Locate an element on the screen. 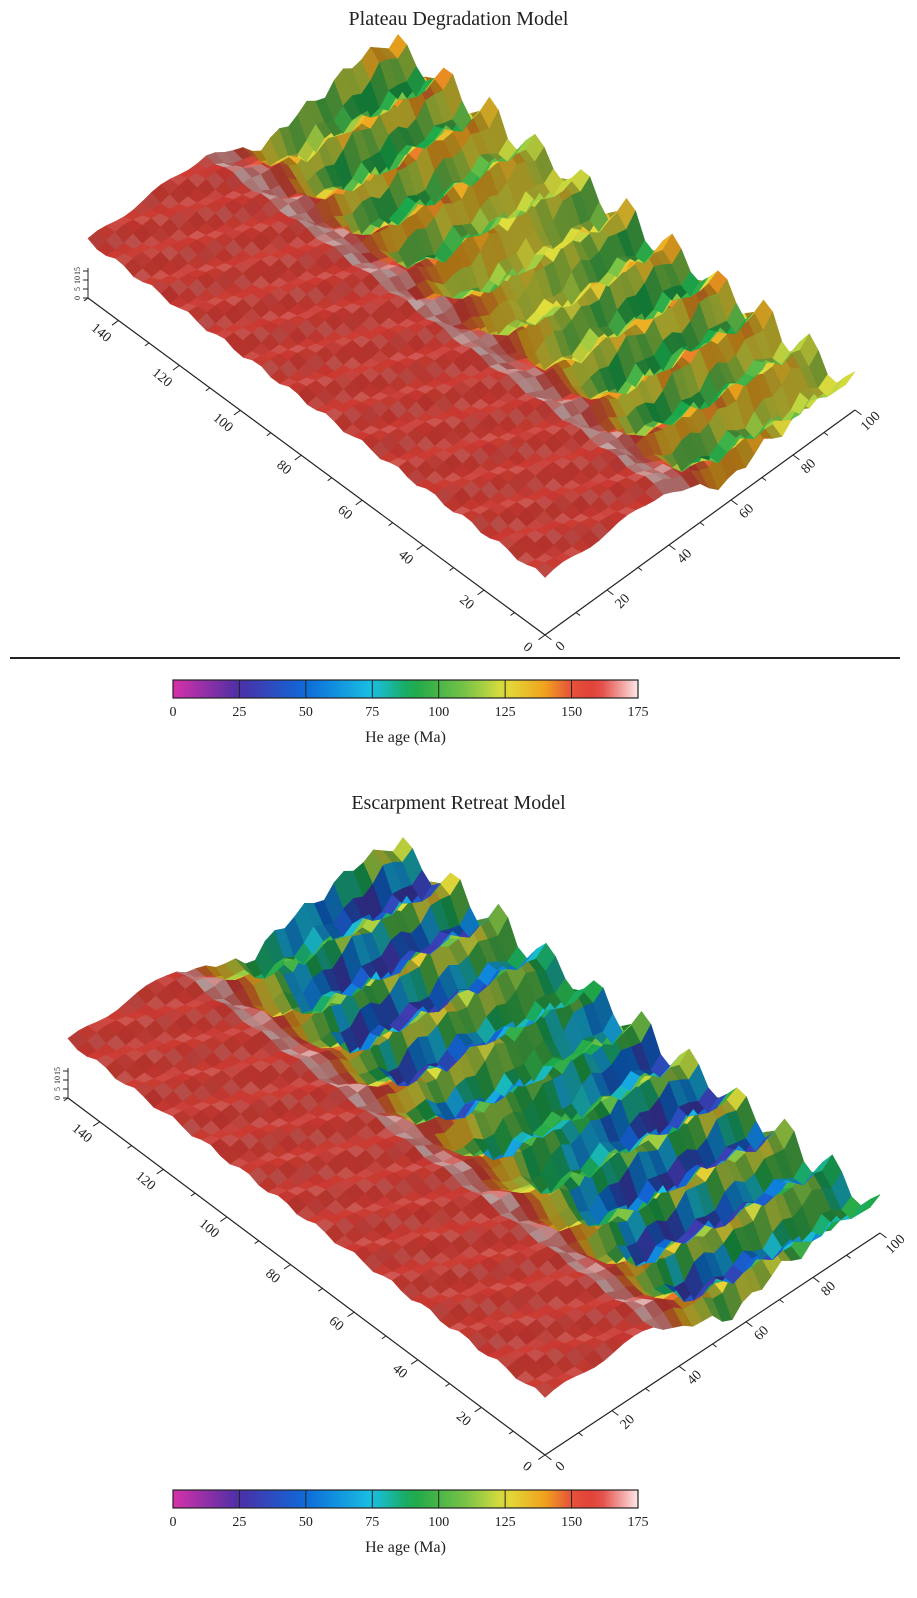  z-tick-label: 10 is located at coordinates (77, 280).